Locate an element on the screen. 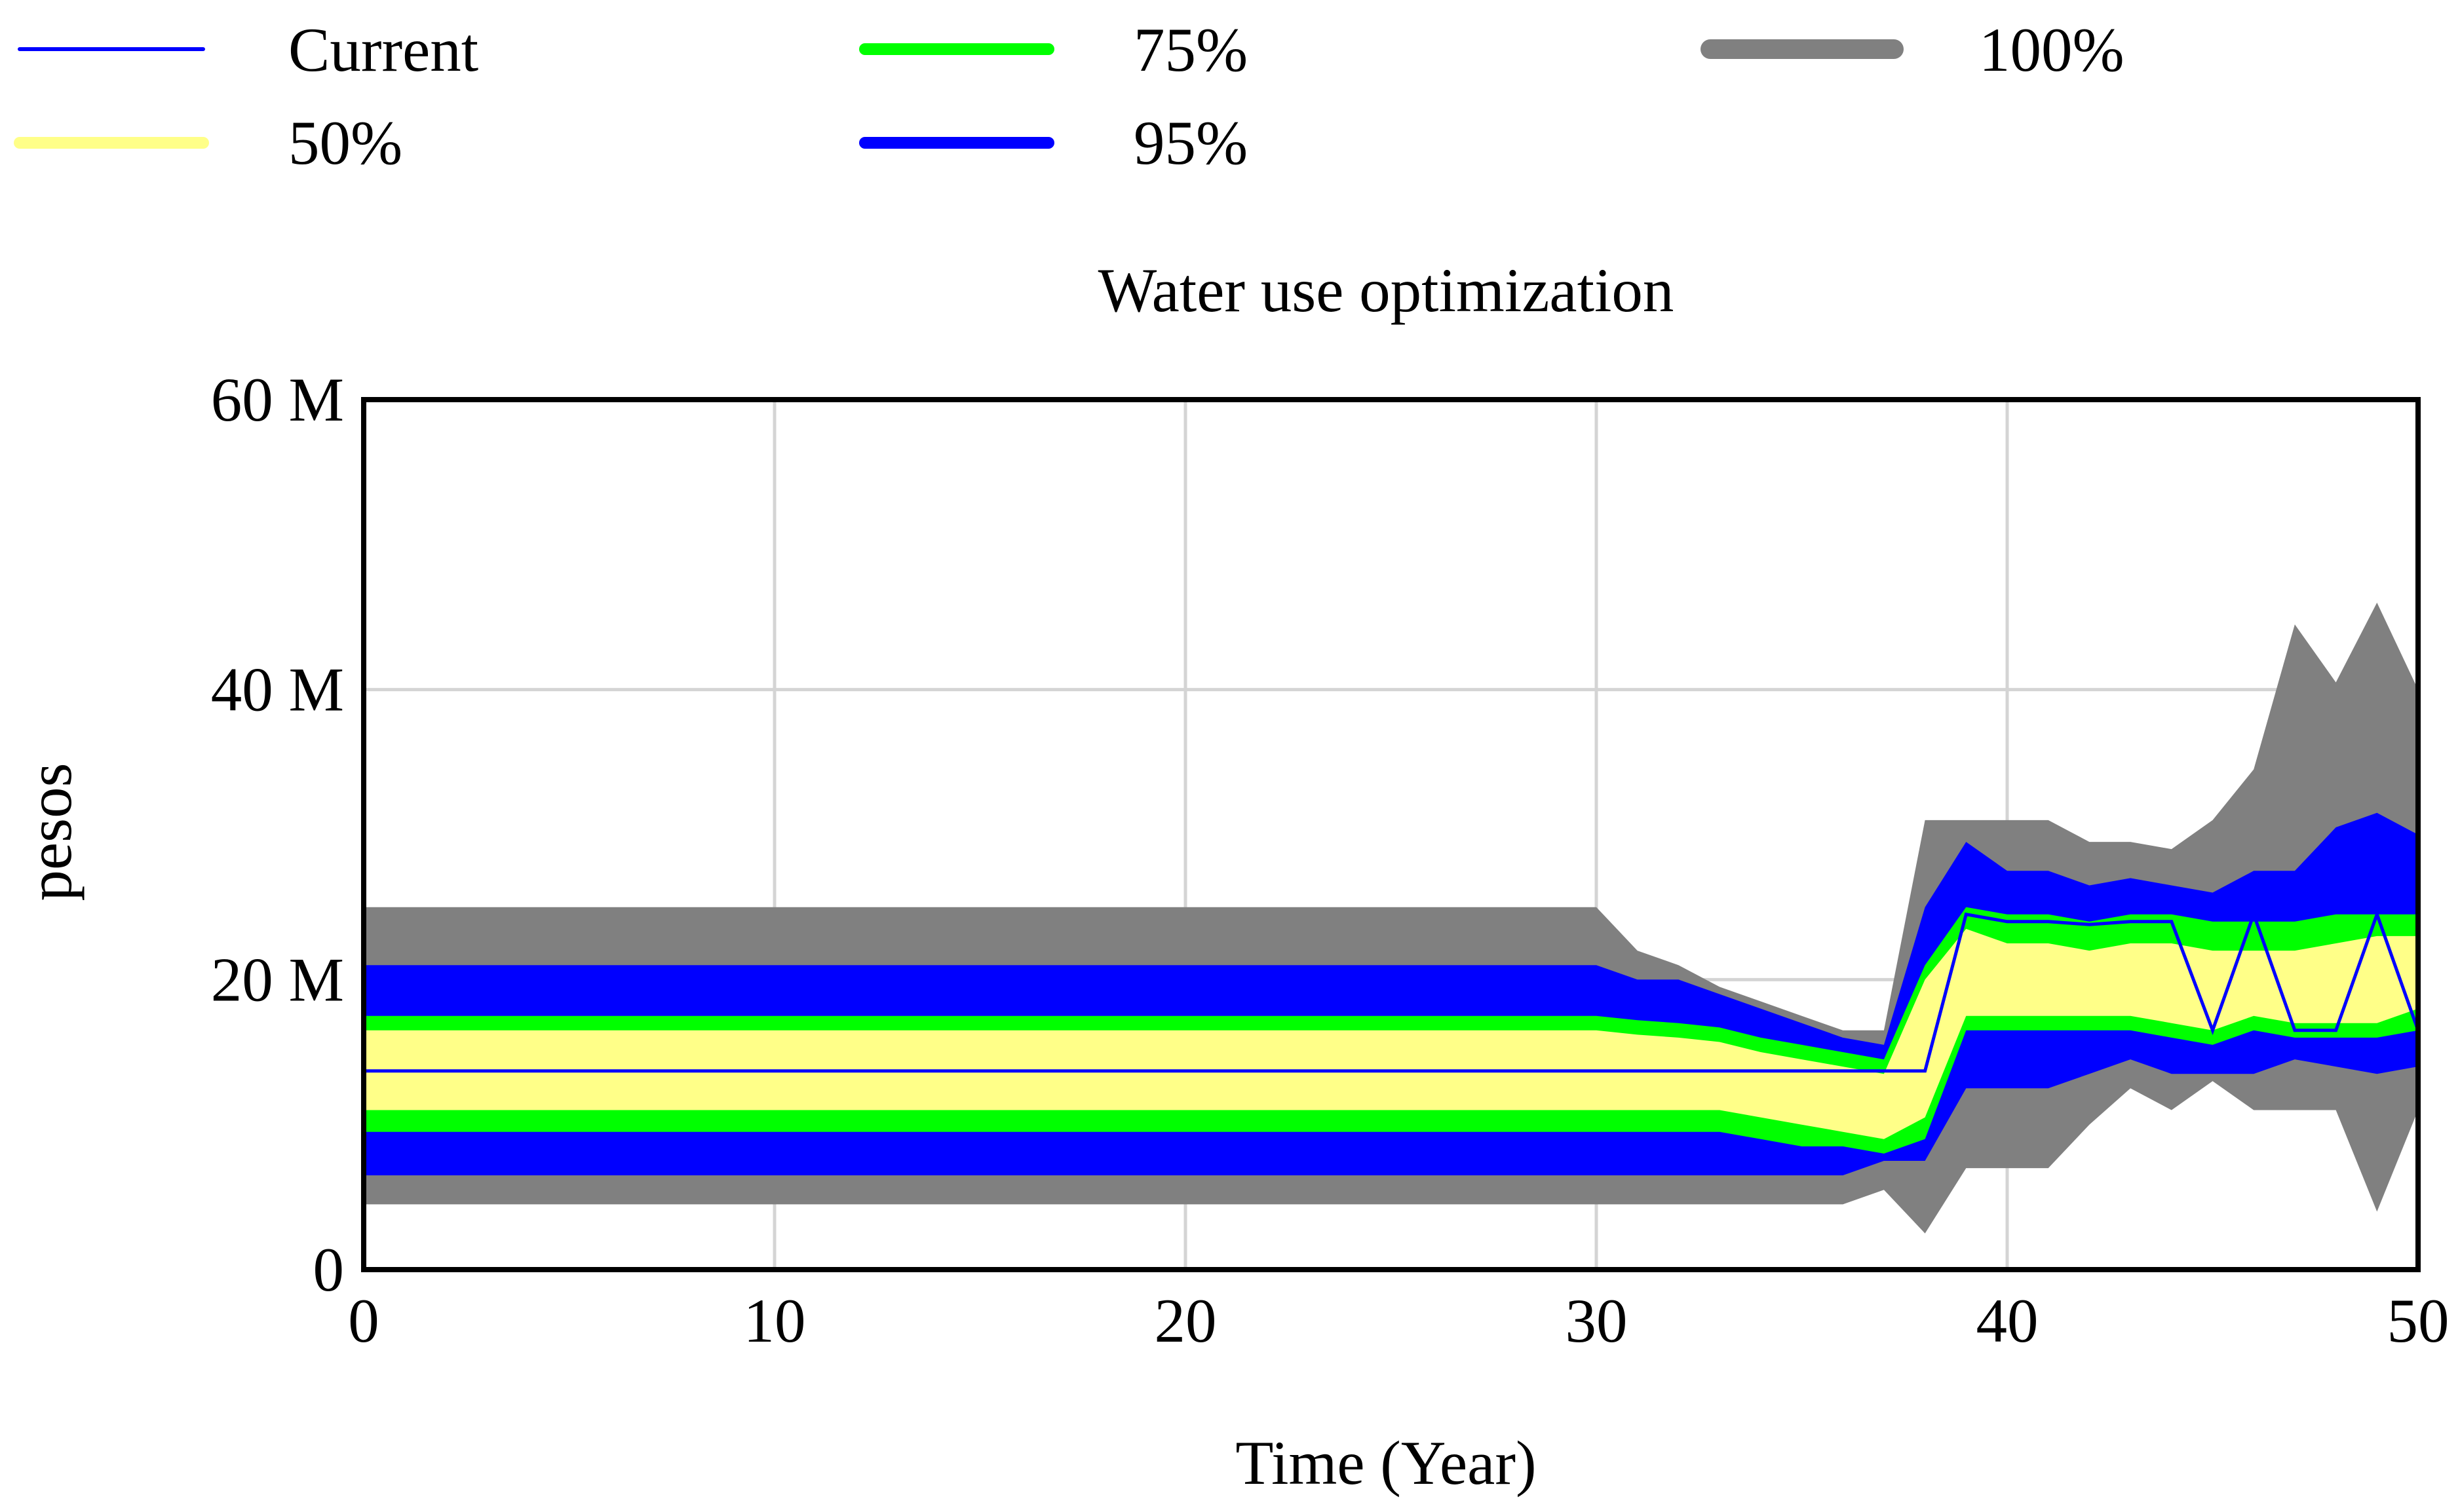 This screenshot has width=2460, height=1512. x-axis-label: Time (Year) is located at coordinates (1385, 1463).